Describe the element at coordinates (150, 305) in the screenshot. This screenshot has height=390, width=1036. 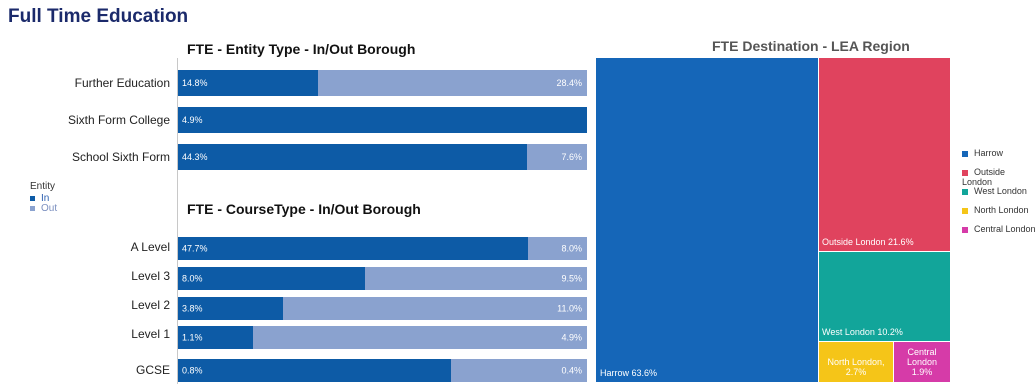
I see `course-category-label: Level 2` at that location.